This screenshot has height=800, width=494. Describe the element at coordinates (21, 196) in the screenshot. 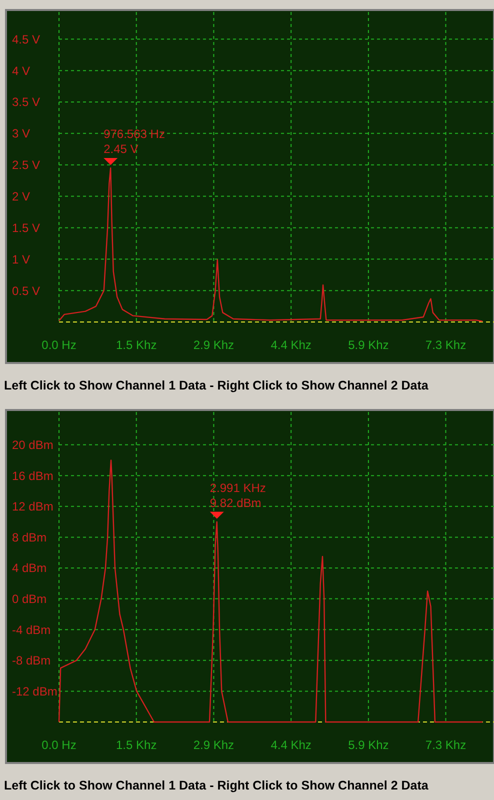

I see `y-tick-label: 2 V` at that location.